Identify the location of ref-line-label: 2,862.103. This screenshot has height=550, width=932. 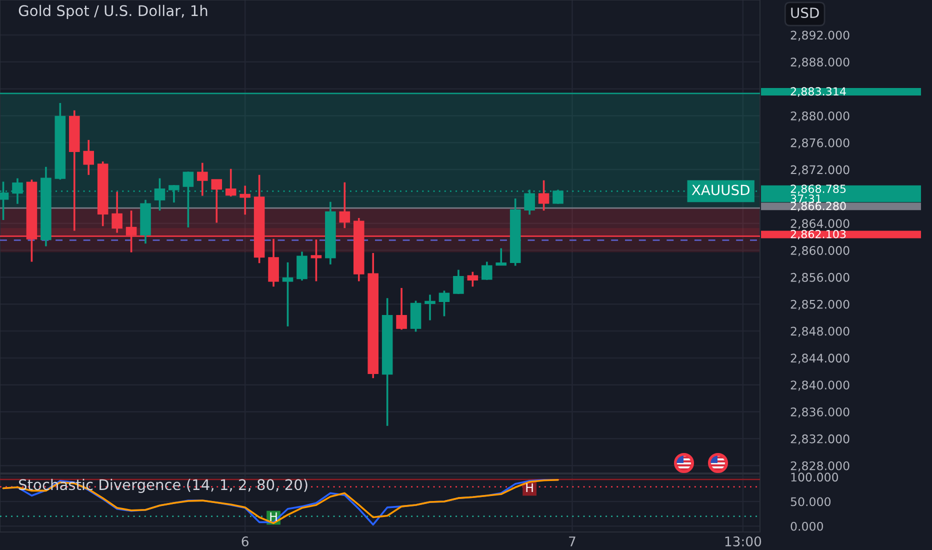
(818, 235).